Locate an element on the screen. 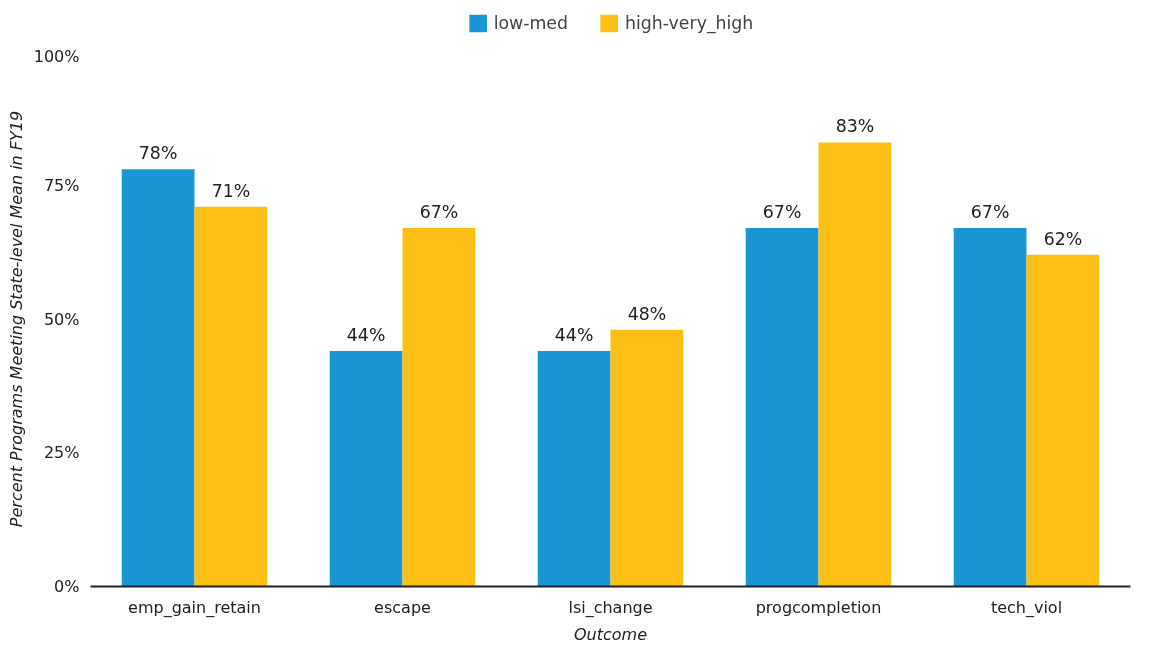 This screenshot has width=1159, height=656. data-label: 78% is located at coordinates (158, 153).